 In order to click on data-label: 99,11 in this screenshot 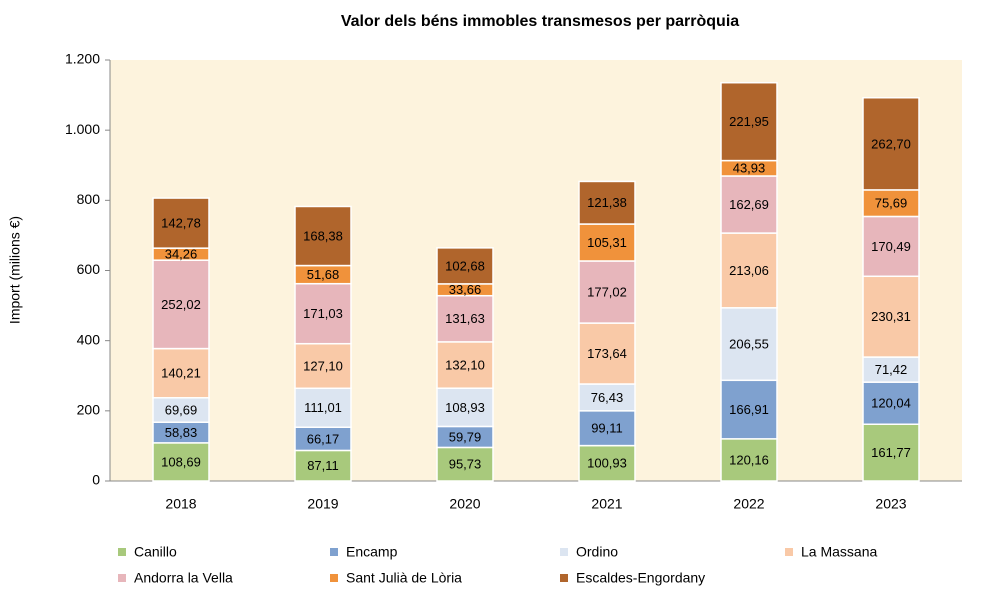, I will do `click(607, 428)`.